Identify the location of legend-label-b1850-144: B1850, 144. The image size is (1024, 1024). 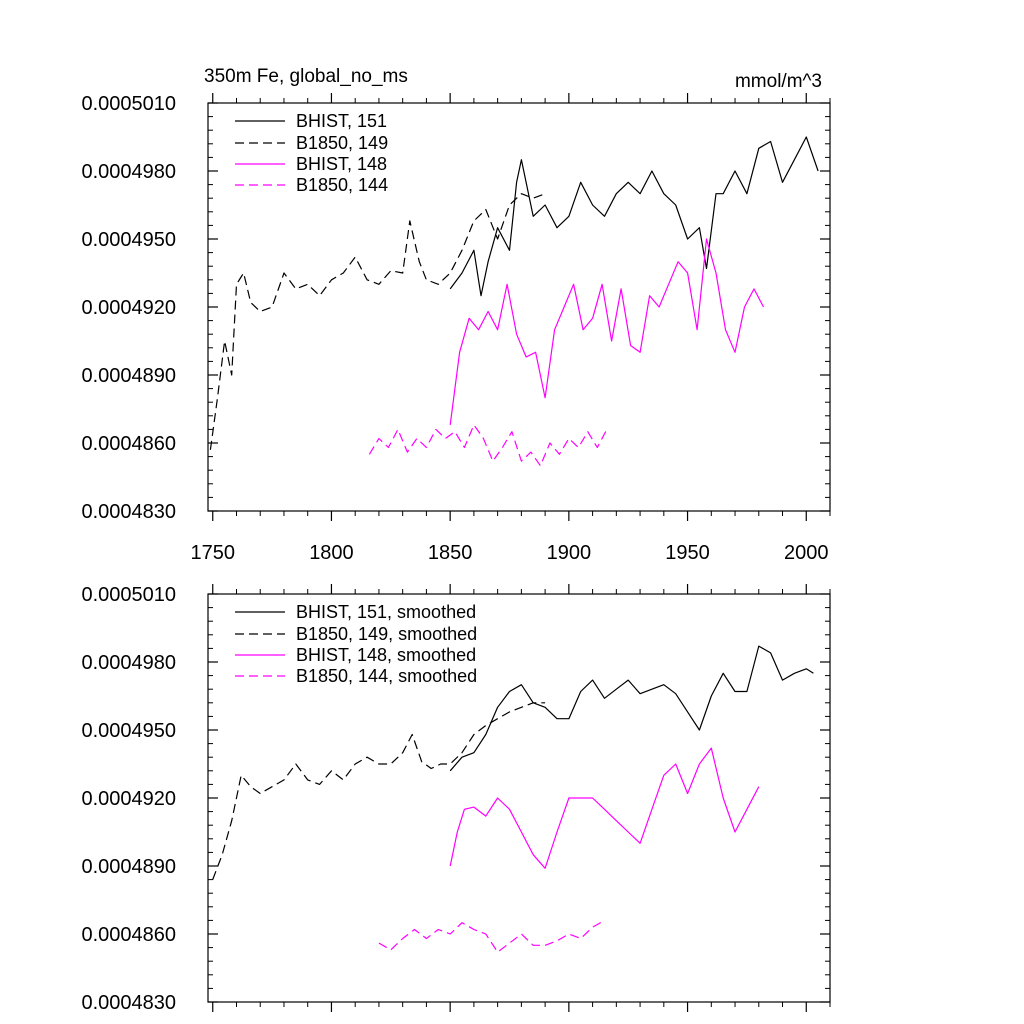
(342, 185).